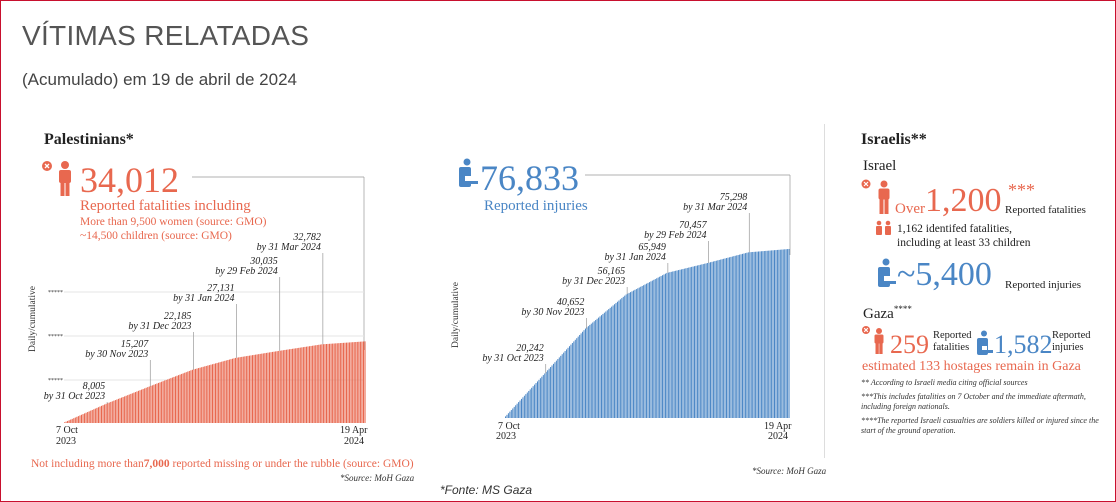  What do you see at coordinates (789, 471) in the screenshot?
I see `injuries-chart-source: *Source: MoH Gaza` at bounding box center [789, 471].